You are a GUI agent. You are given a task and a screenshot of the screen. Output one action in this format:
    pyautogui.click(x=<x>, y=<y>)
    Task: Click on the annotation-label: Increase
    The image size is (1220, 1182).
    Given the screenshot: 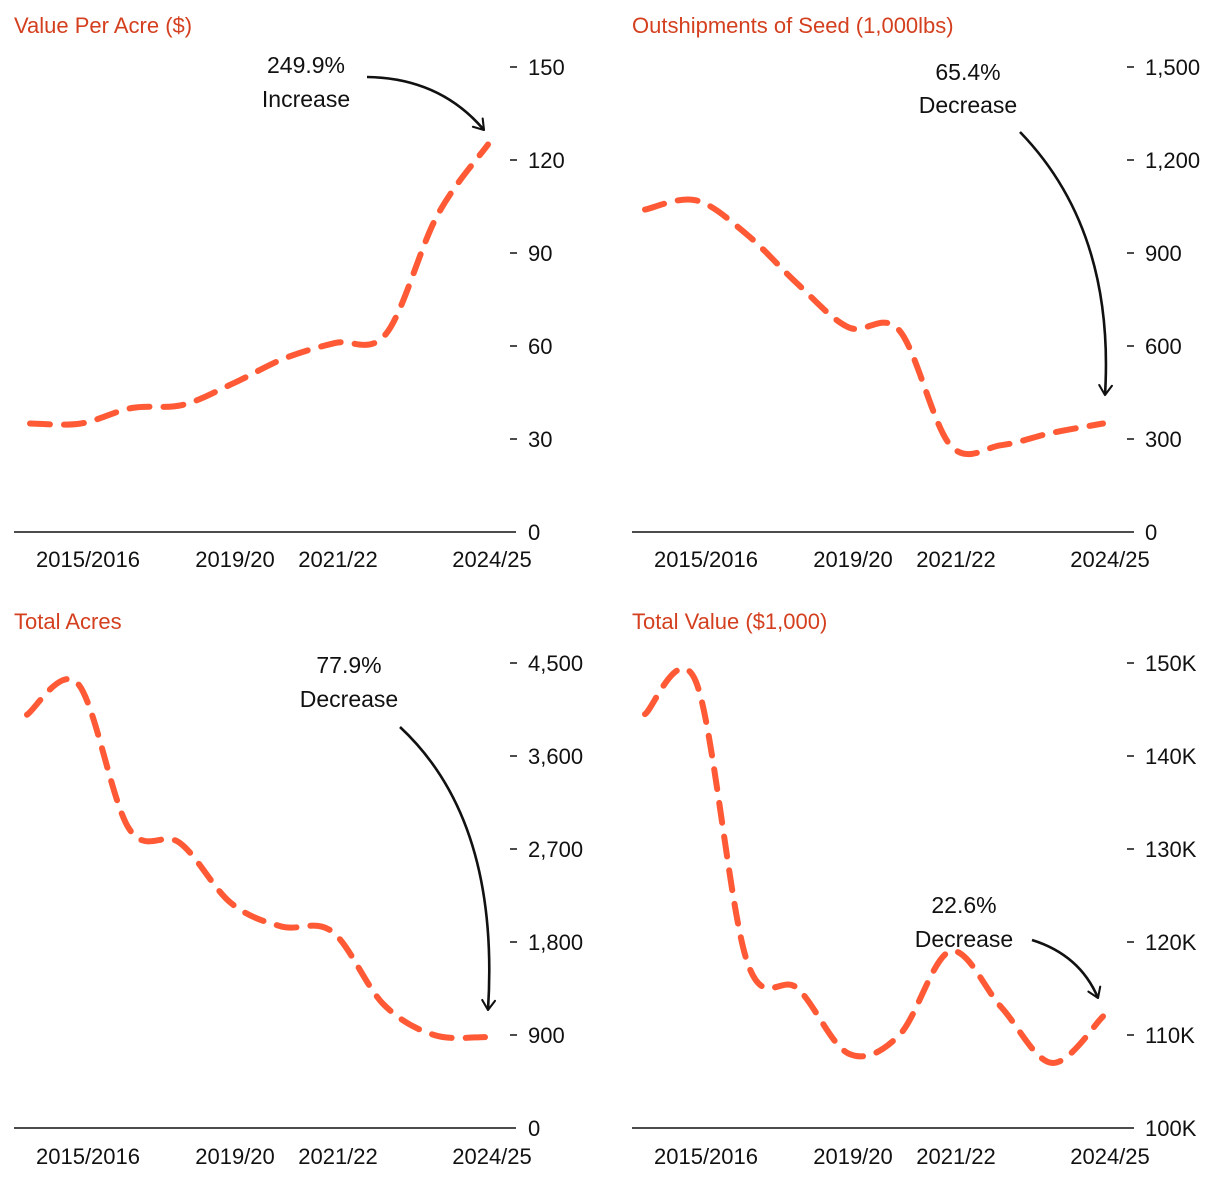 What is the action you would take?
    pyautogui.click(x=306, y=99)
    